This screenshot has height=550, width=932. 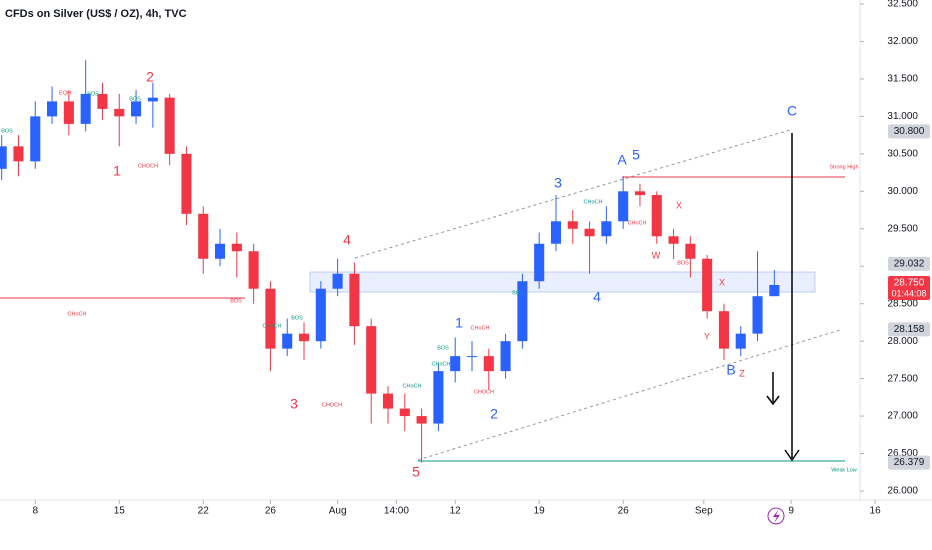 I want to click on x-tick-label: 19, so click(x=540, y=511).